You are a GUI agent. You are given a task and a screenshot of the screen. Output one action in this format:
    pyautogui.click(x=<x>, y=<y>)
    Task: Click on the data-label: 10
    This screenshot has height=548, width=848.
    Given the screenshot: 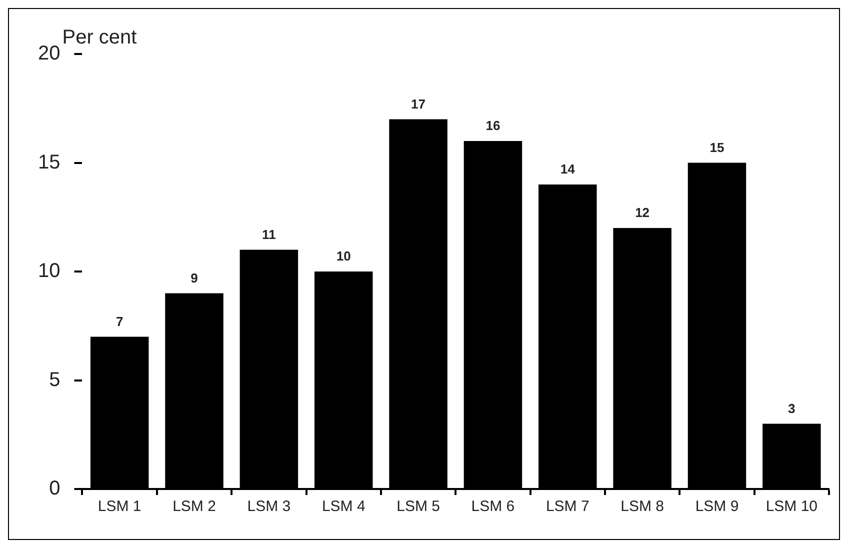 What is the action you would take?
    pyautogui.click(x=343, y=256)
    